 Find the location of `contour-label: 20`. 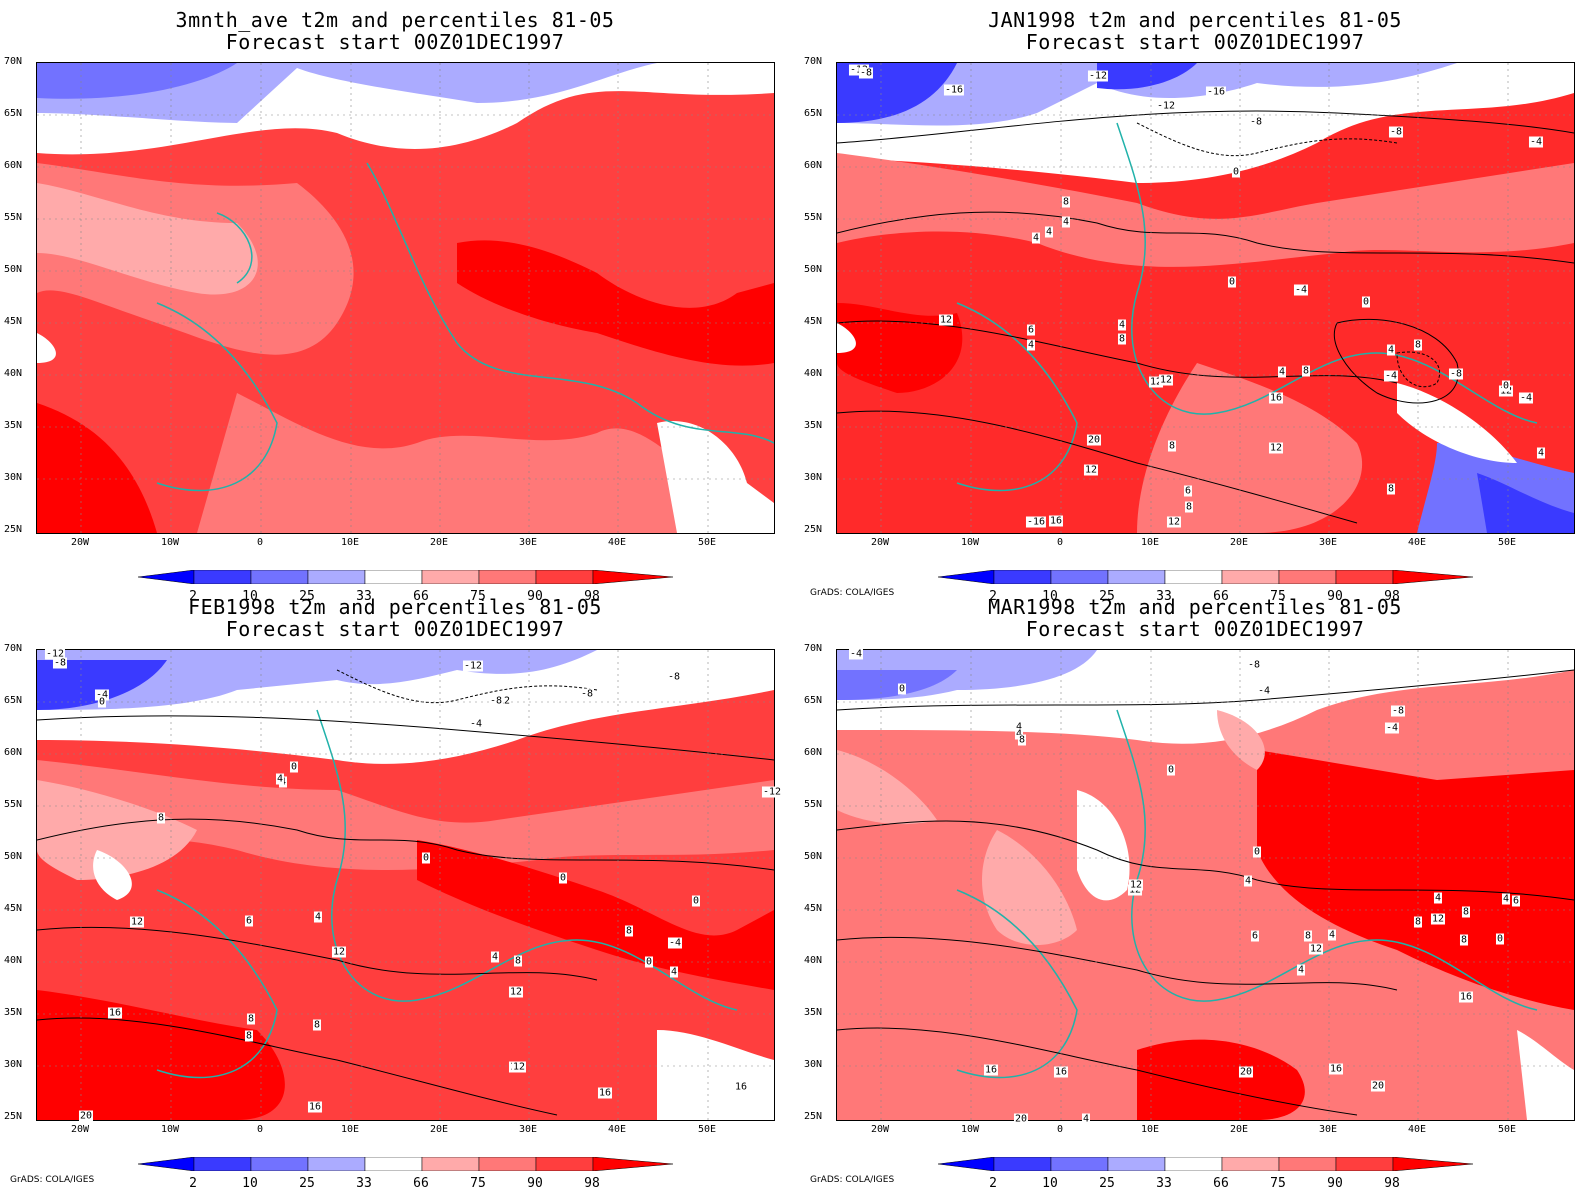

contour-label: 20 is located at coordinates (86, 1116).